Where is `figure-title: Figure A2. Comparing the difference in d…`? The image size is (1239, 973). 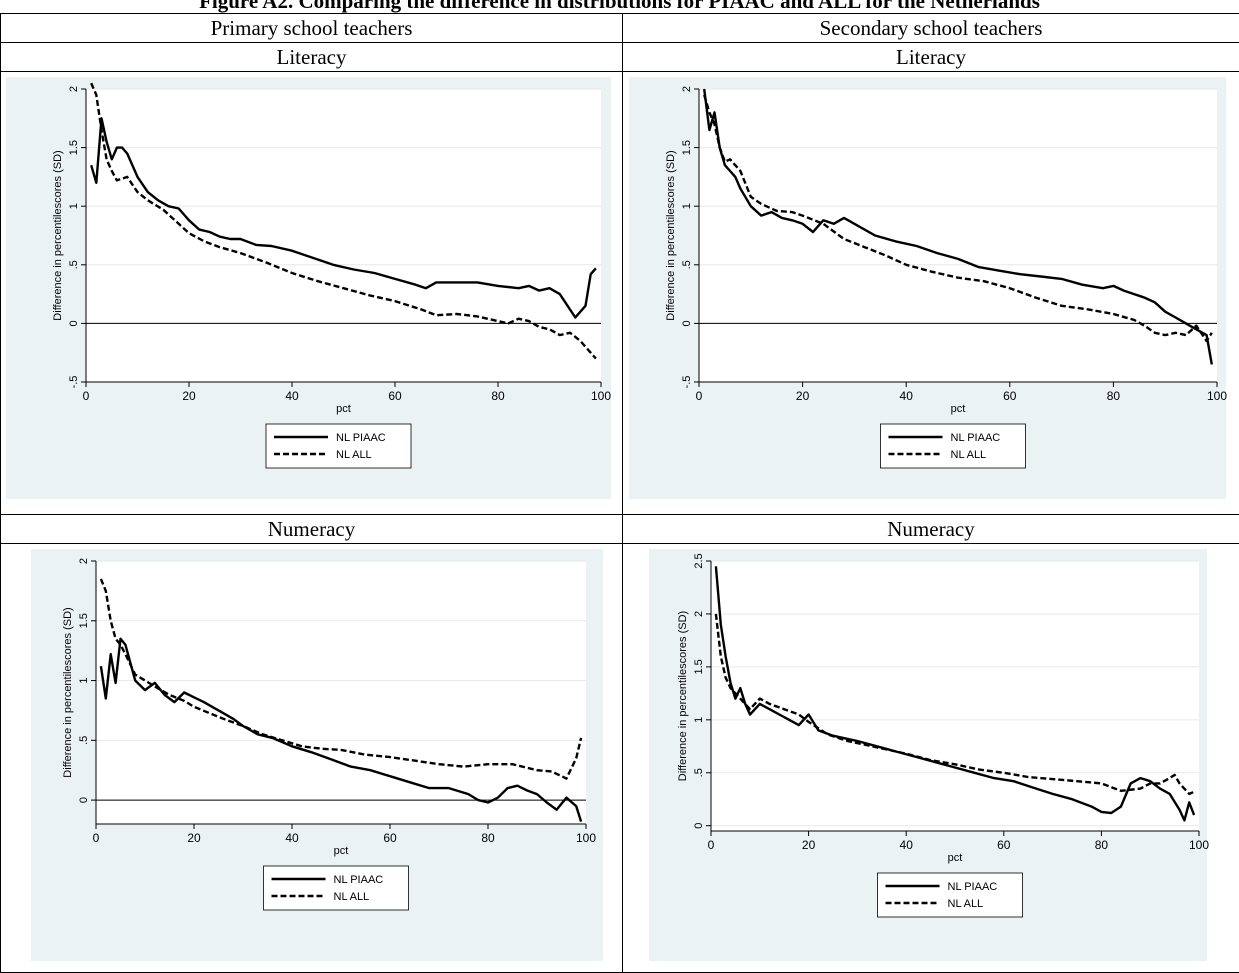
figure-title: Figure A2. Comparing the difference in d… is located at coordinates (619, 6).